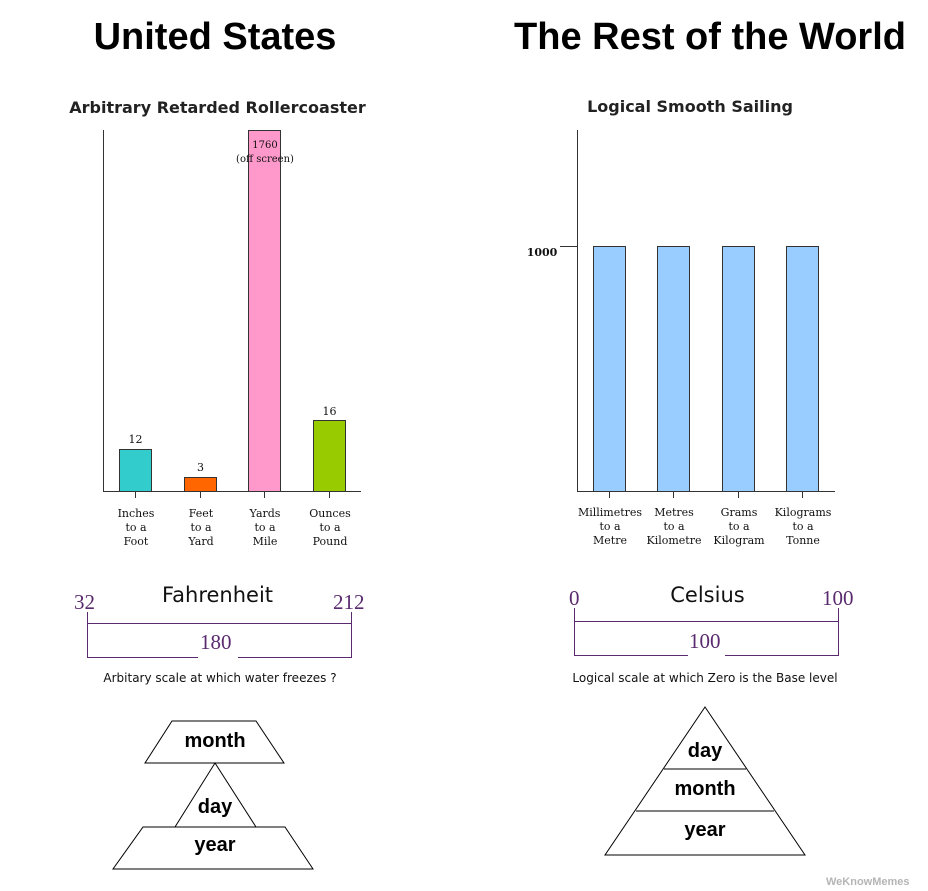 This screenshot has height=891, width=928. What do you see at coordinates (838, 598) in the screenshot?
I see `celsius-high: 100` at bounding box center [838, 598].